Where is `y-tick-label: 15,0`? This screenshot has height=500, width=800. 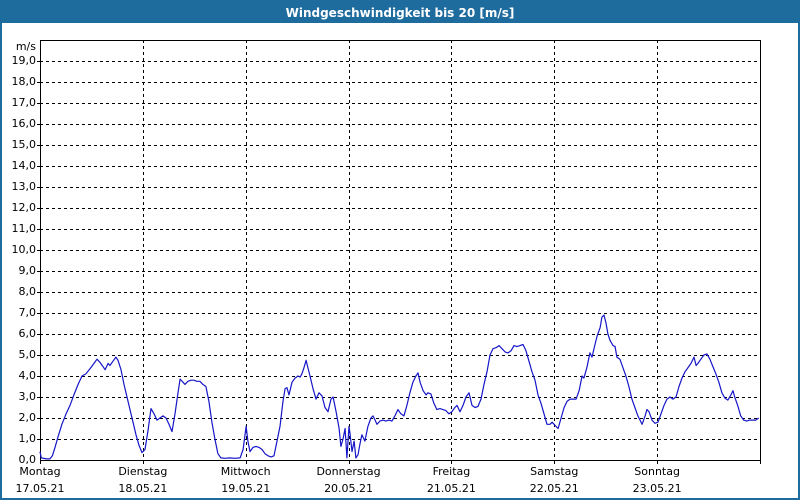
y-tick-label: 15,0 is located at coordinates (24, 144).